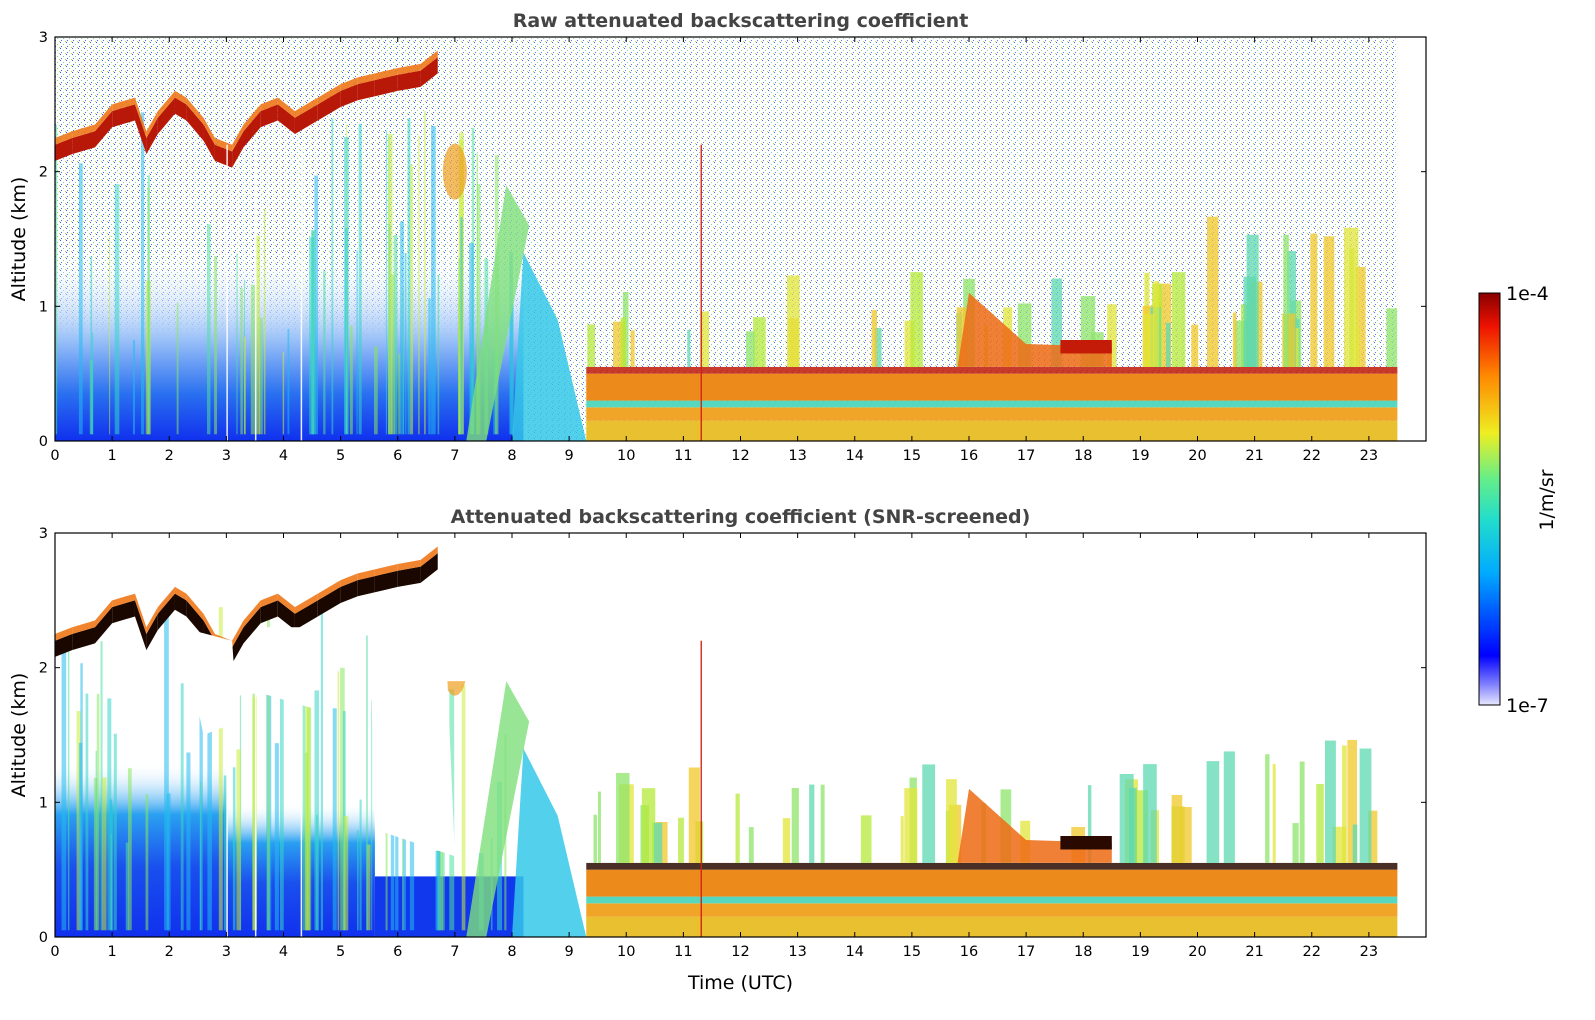 The height and width of the screenshot is (1020, 1595). Describe the element at coordinates (1518, 500) in the screenshot. I see `colorbar: 1e-4 1e-7 1/m/sr` at that location.